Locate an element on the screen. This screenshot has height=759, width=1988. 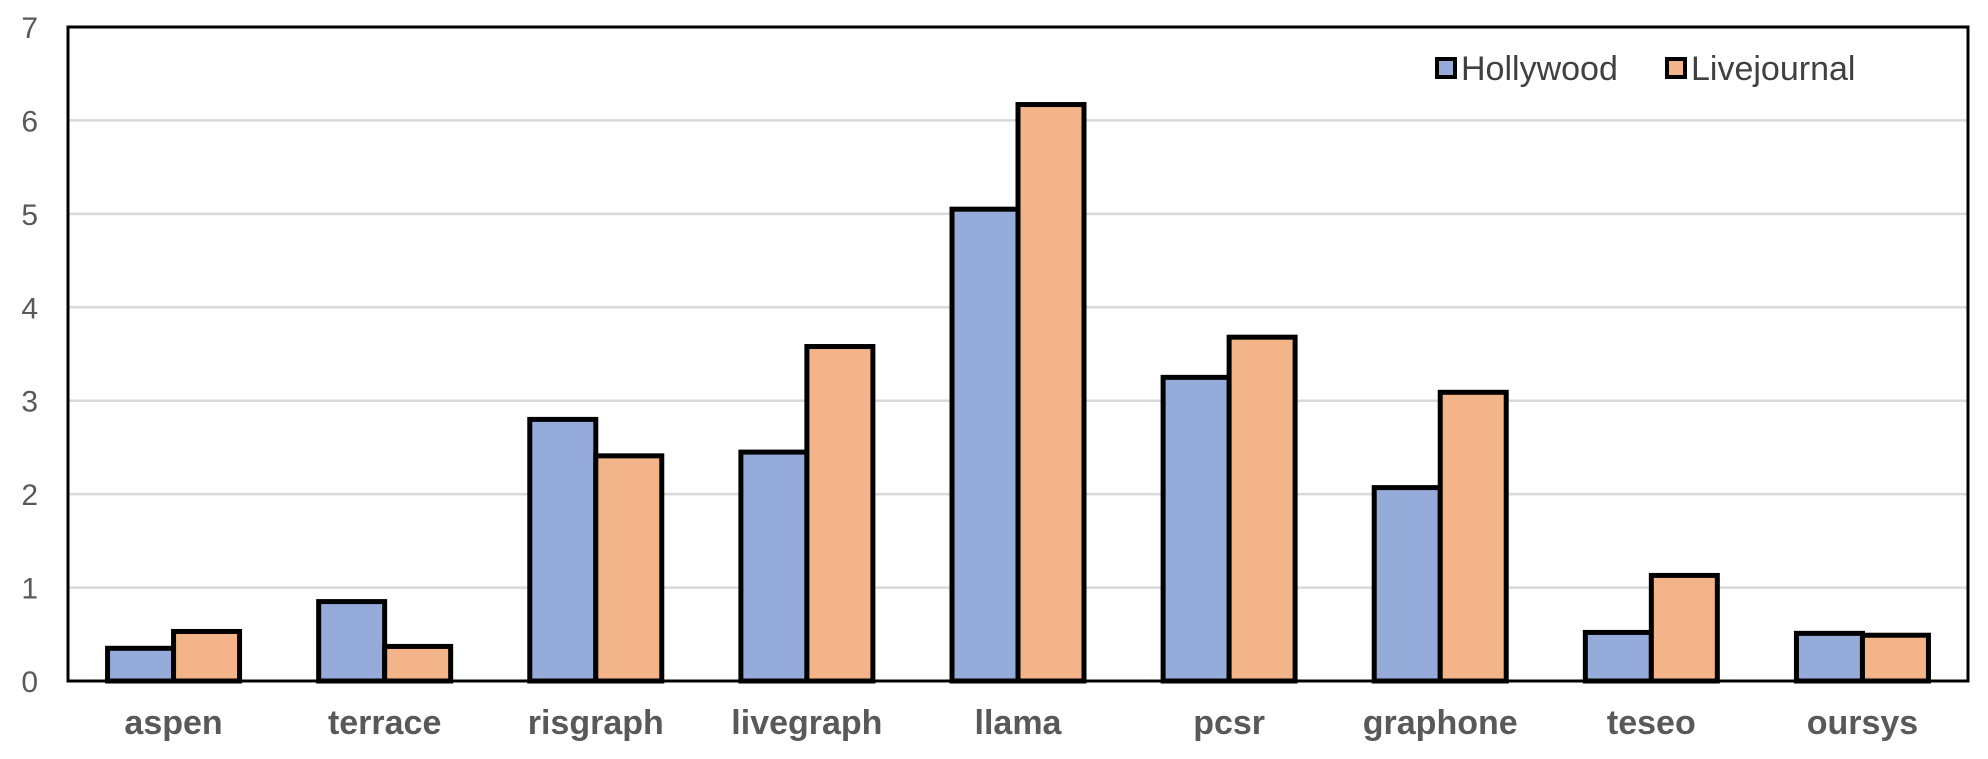
legend-label: Livejournal is located at coordinates (1773, 69).